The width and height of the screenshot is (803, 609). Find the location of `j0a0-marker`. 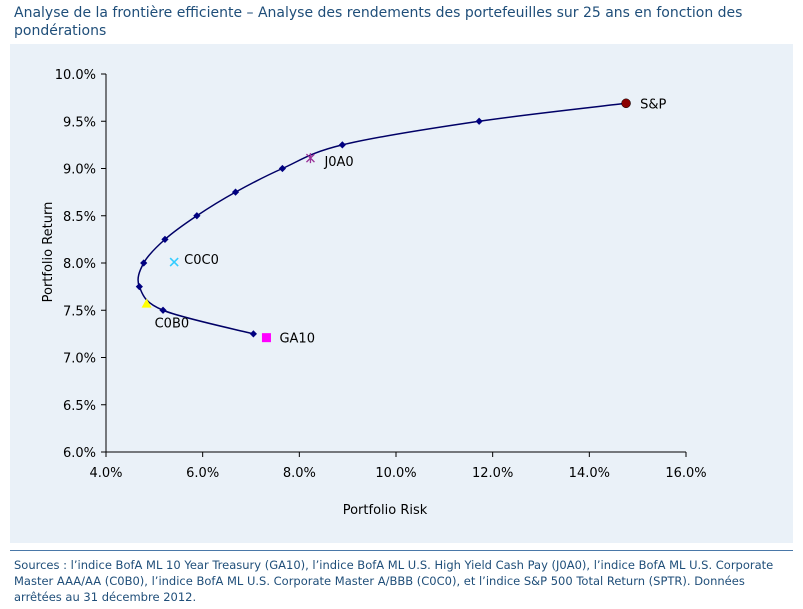

j0a0-marker is located at coordinates (310, 158).